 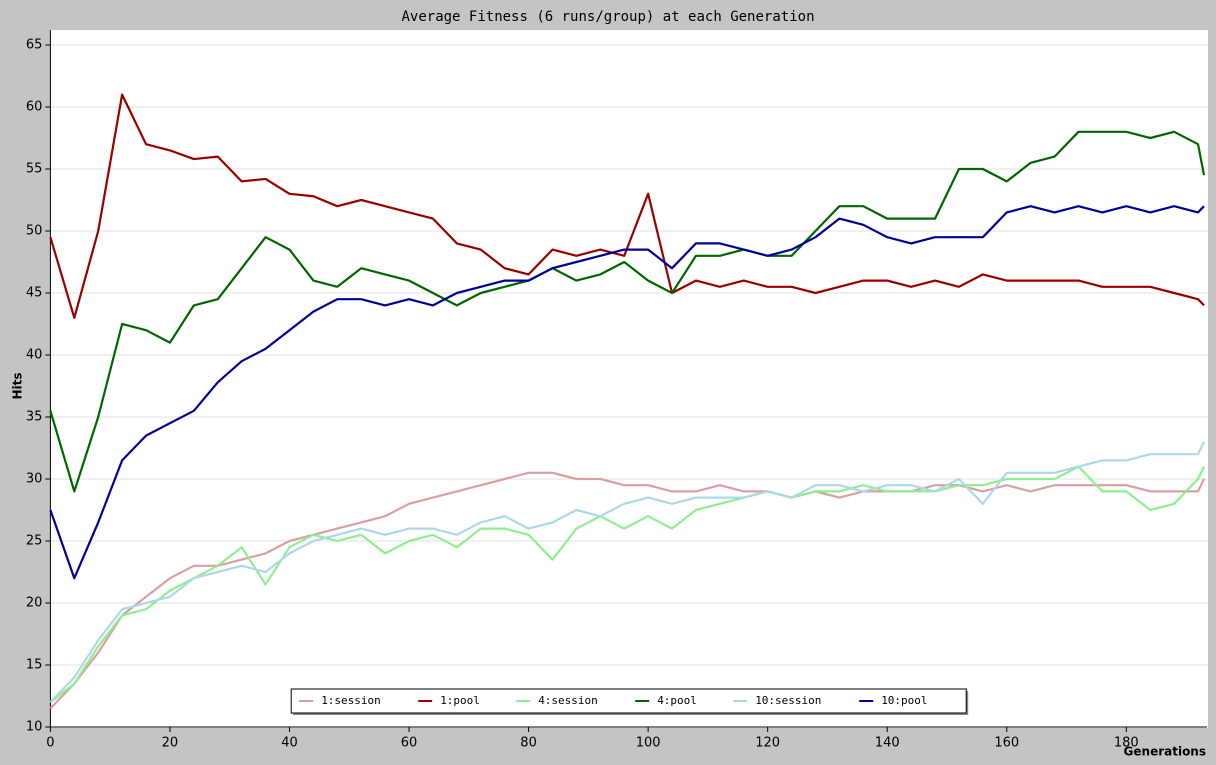 What do you see at coordinates (170, 743) in the screenshot?
I see `x-tick-label: 20` at bounding box center [170, 743].